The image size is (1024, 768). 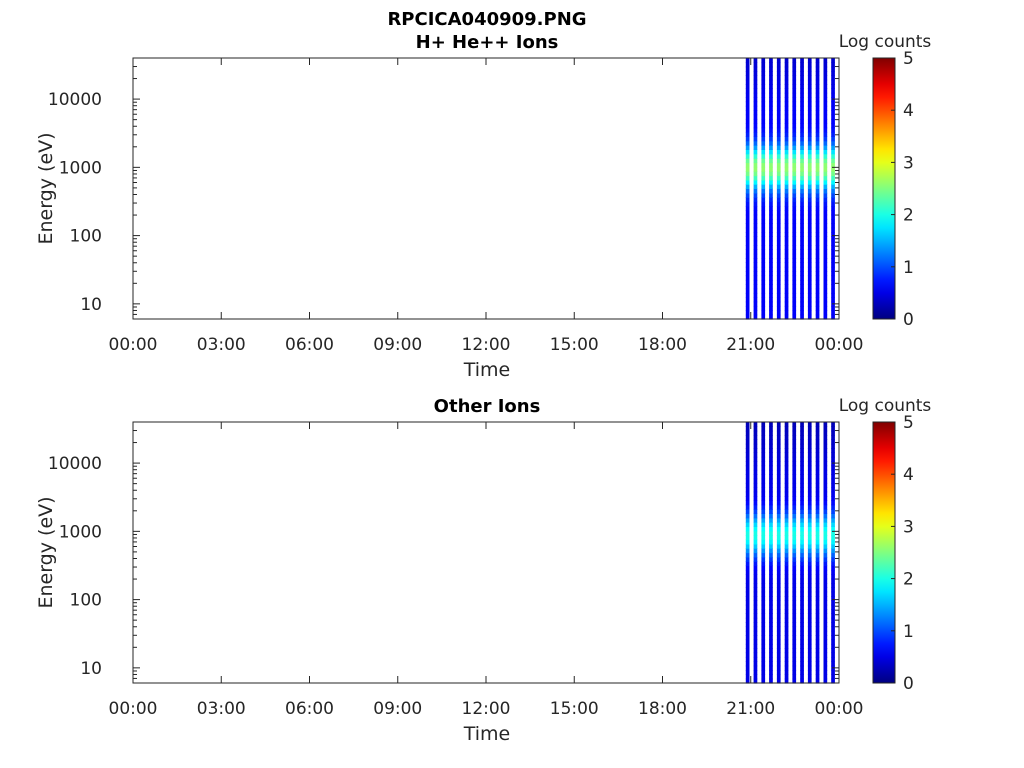 What do you see at coordinates (133, 345) in the screenshot?
I see `x-tick-label: 00:00` at bounding box center [133, 345].